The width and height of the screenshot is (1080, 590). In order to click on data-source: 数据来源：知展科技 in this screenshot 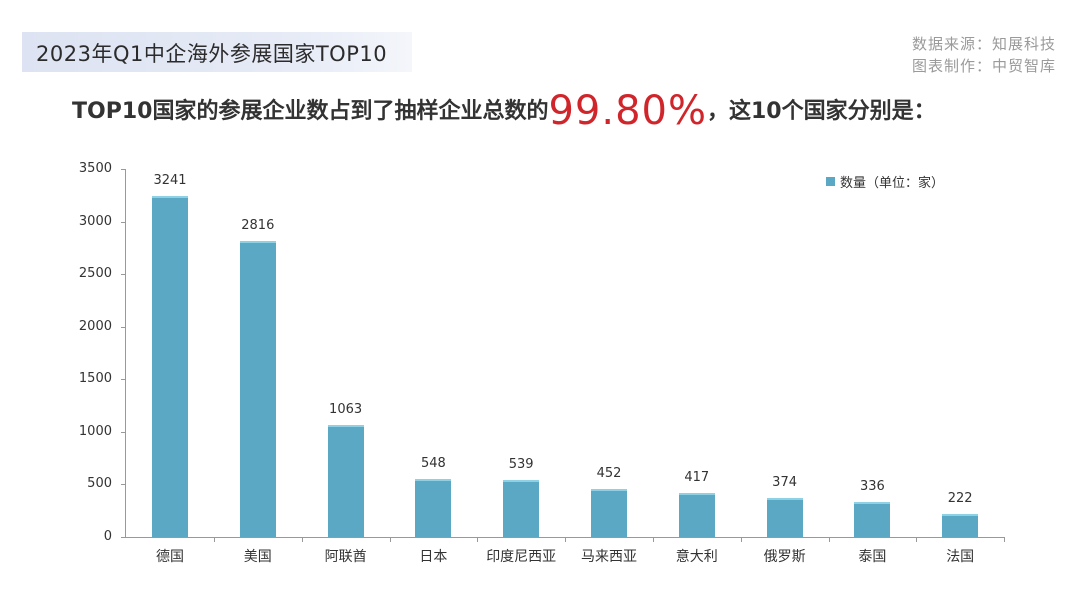, I will do `click(983, 44)`.